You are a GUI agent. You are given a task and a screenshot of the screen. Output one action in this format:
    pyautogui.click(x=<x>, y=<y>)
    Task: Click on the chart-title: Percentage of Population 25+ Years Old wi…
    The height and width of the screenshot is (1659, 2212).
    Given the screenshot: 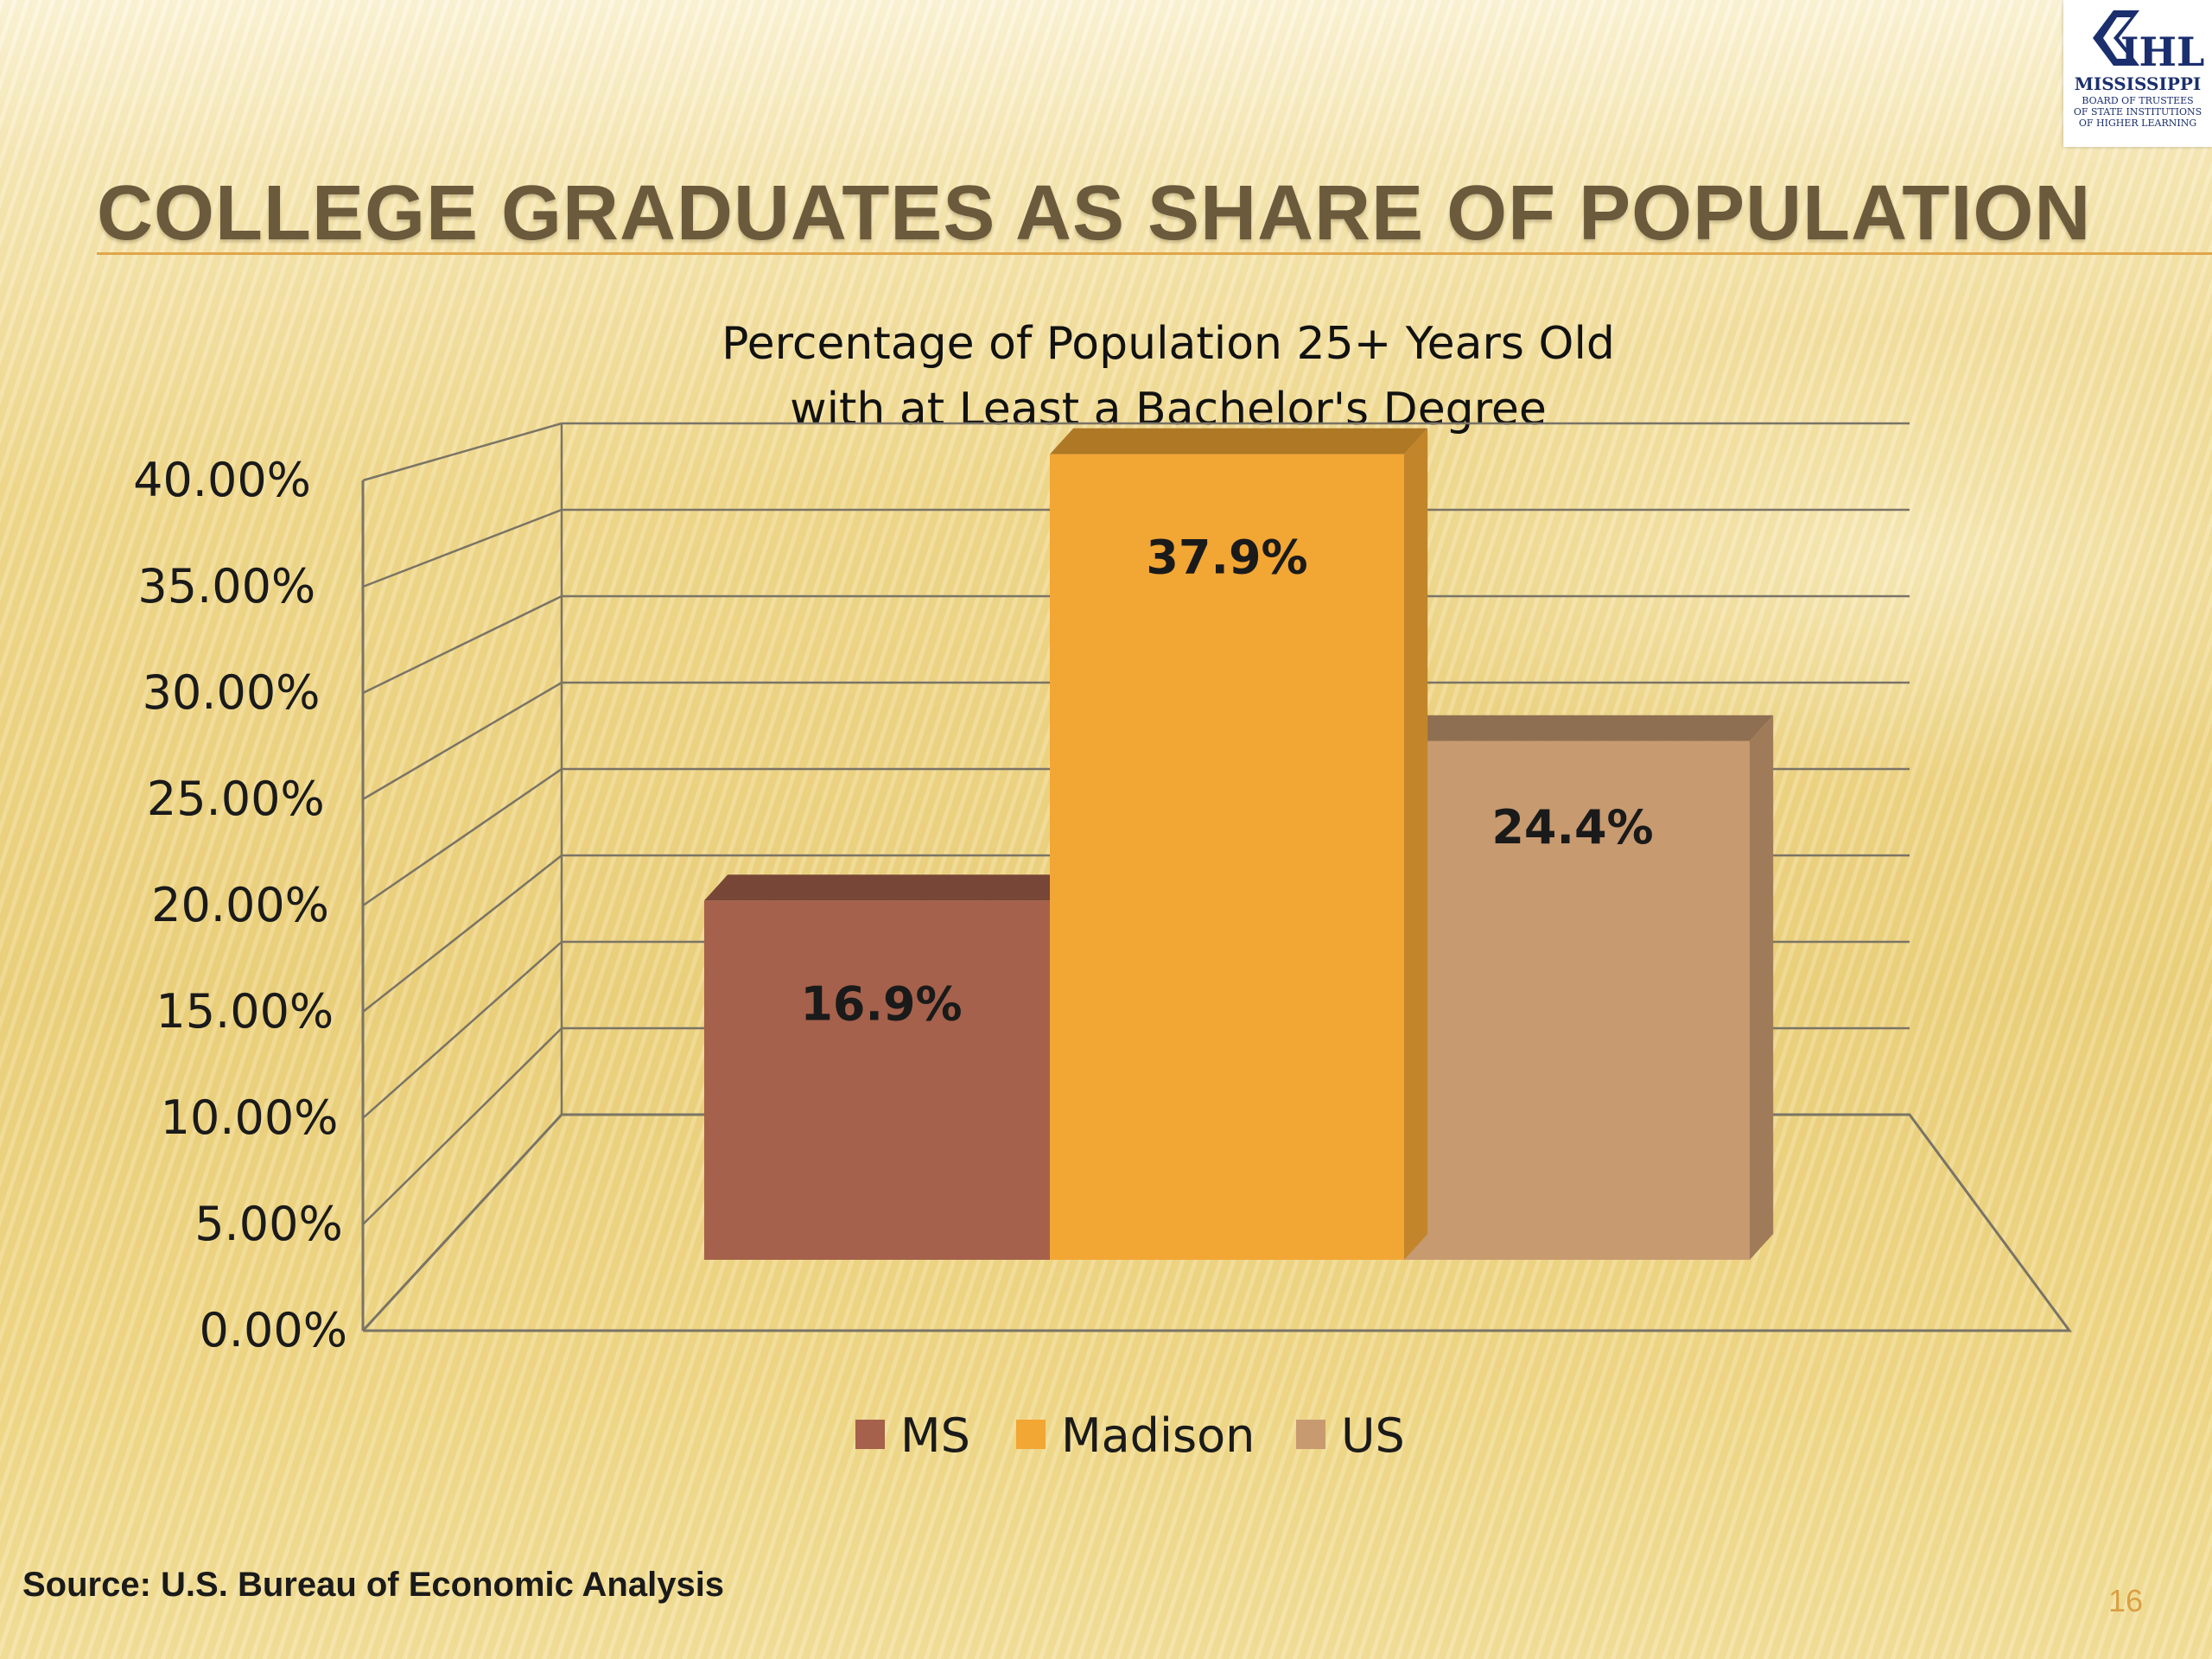 What is the action you would take?
    pyautogui.click(x=1168, y=376)
    